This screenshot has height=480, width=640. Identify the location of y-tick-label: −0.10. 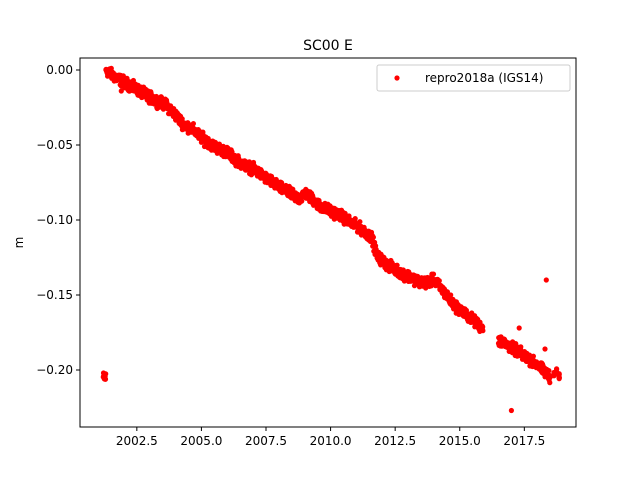
(54, 220).